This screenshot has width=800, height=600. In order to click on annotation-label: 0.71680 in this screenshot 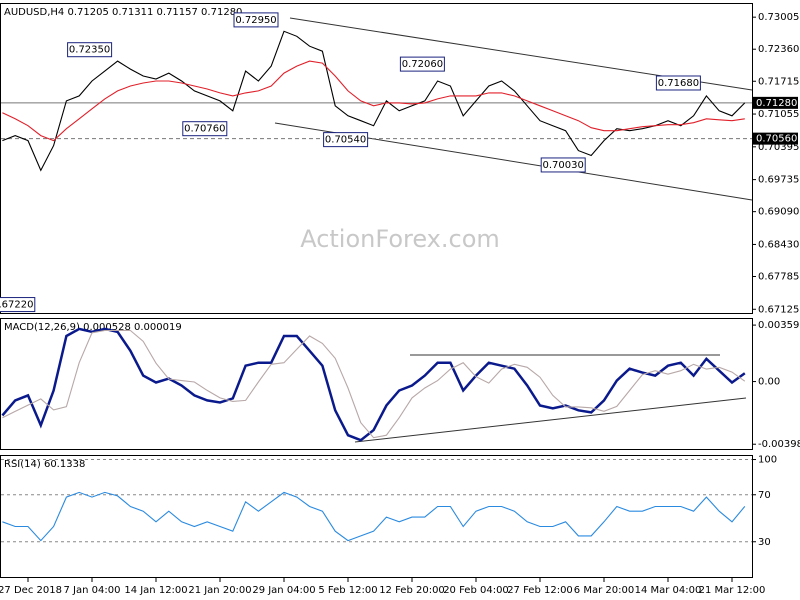, I will do `click(678, 83)`.